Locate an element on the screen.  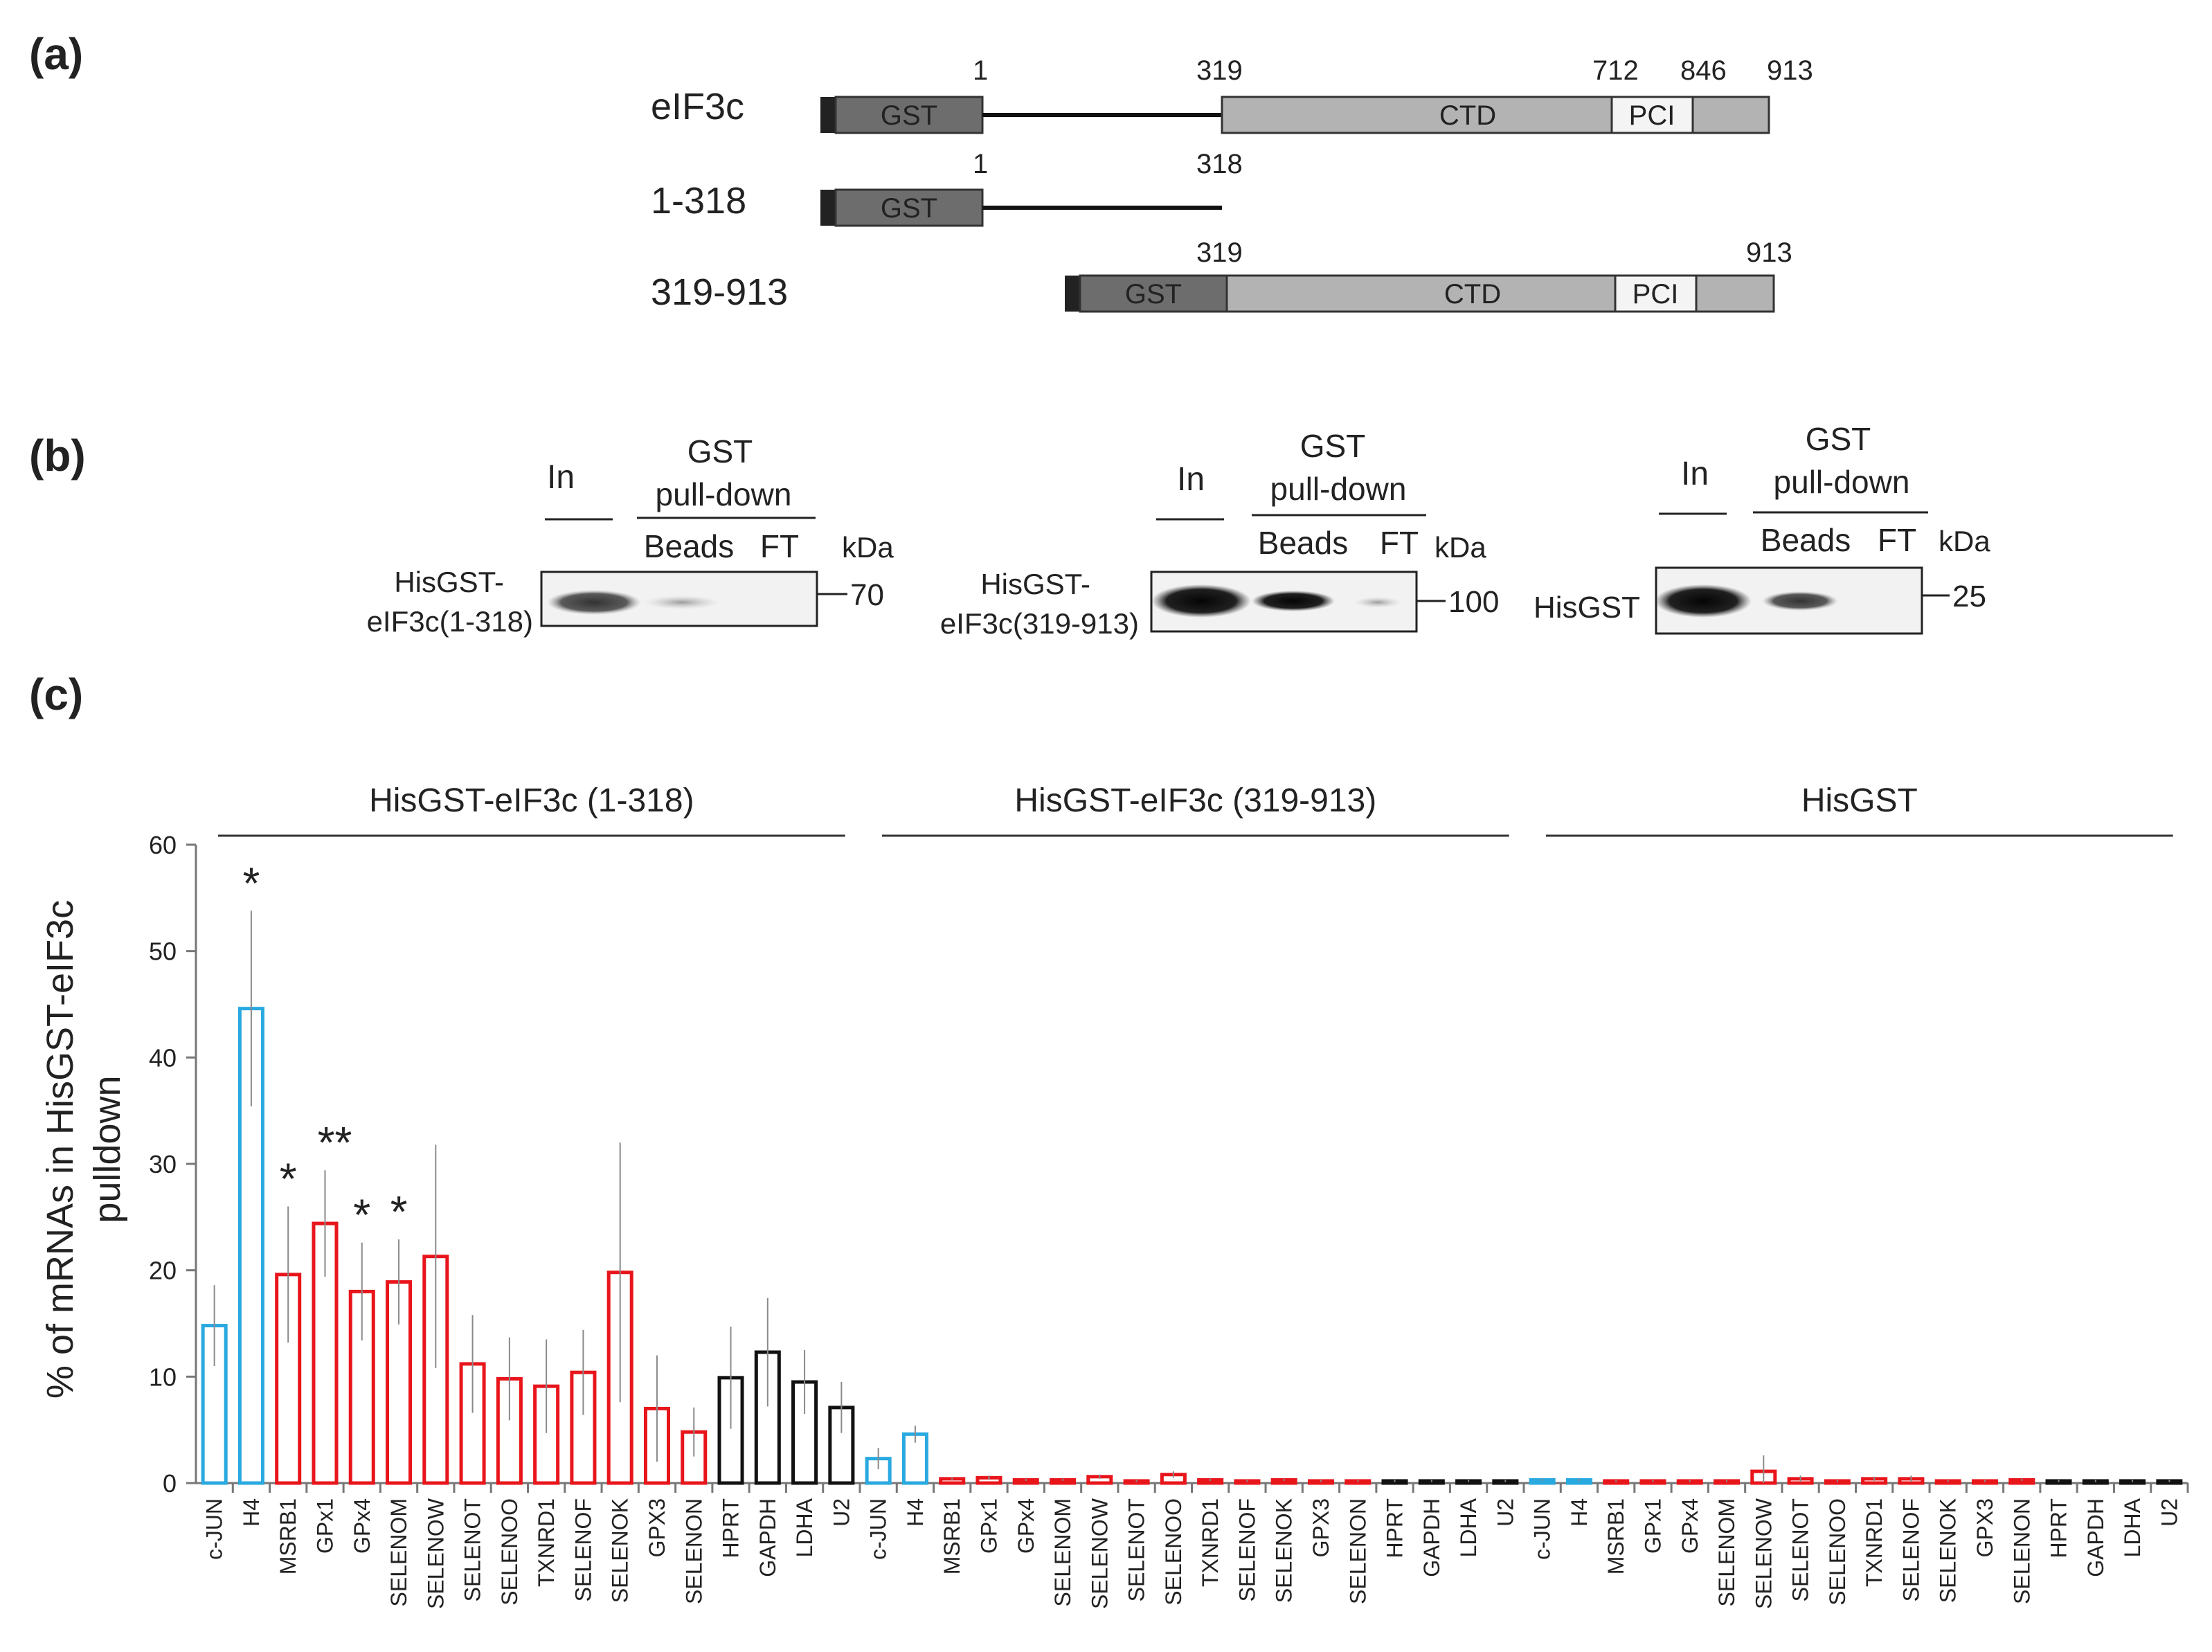
panel-label-c: (c) is located at coordinates (56, 695).